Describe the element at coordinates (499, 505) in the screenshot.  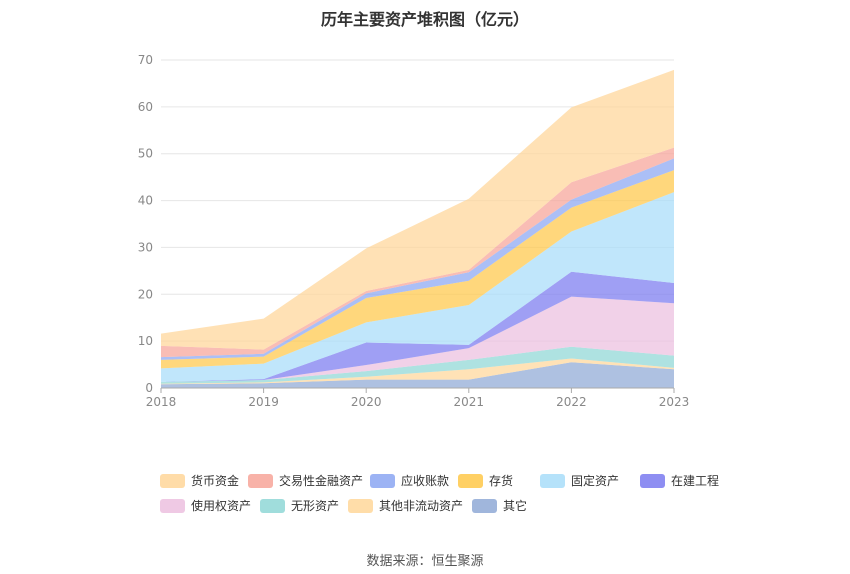
I see `legend-item: 其它` at that location.